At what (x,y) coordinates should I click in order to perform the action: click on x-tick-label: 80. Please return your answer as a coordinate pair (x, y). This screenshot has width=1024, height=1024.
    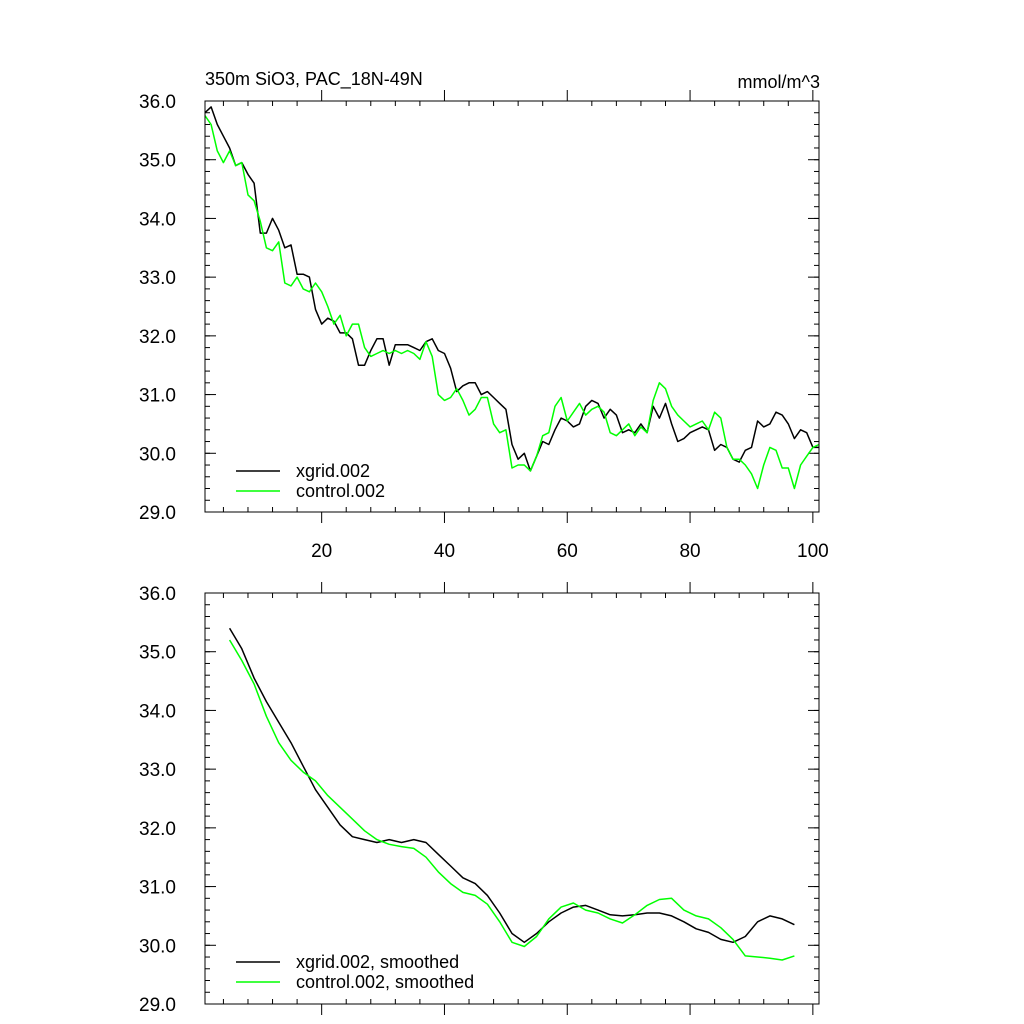
    Looking at the image, I should click on (689, 551).